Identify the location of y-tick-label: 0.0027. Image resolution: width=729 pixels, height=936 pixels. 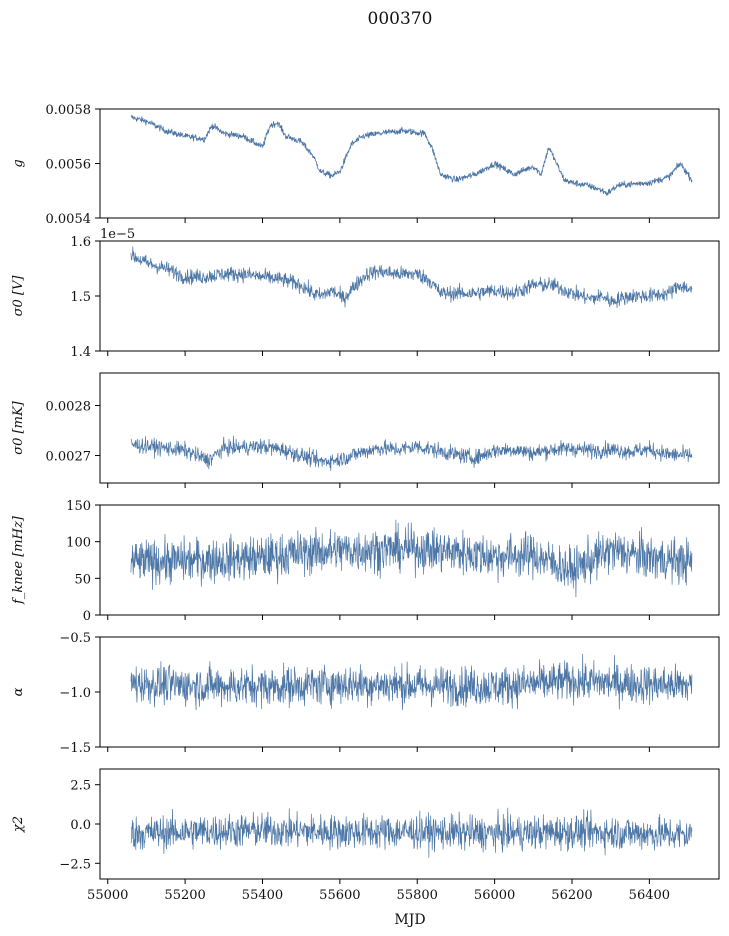
(69, 457).